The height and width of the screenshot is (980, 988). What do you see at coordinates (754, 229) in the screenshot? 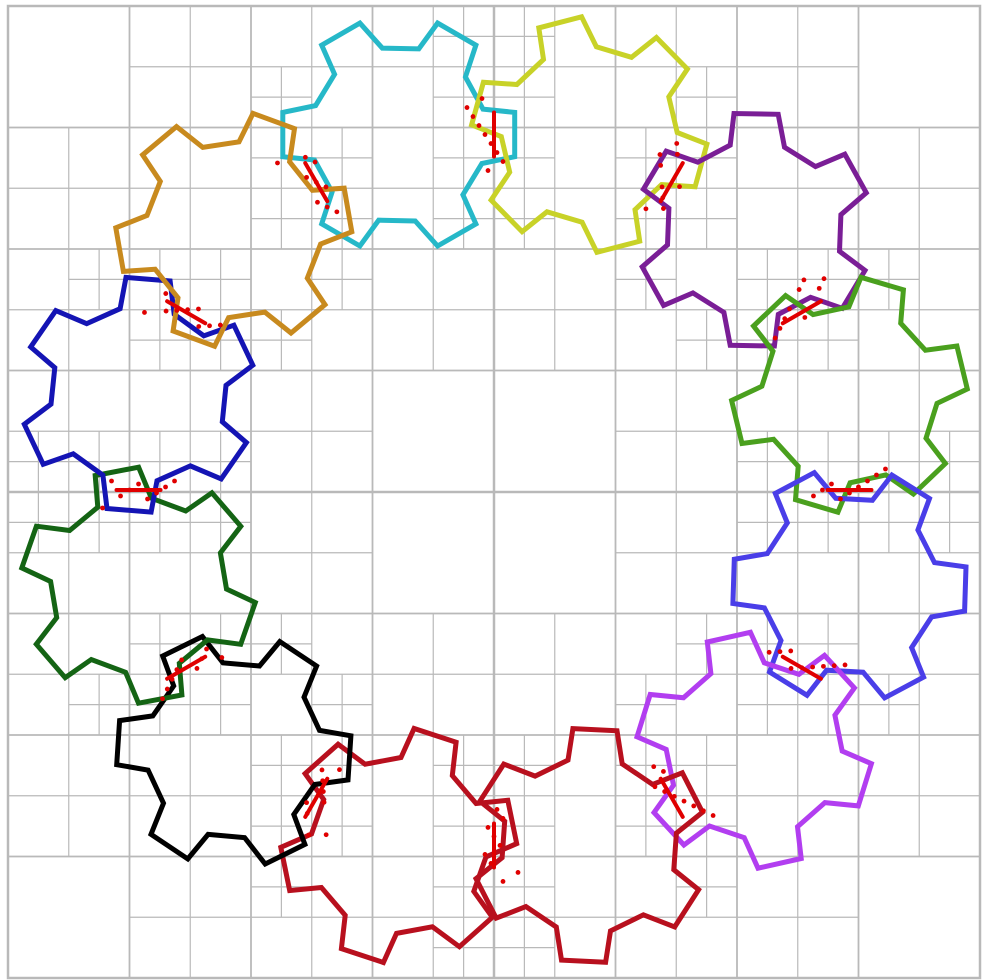
I see `gear-purple` at bounding box center [754, 229].